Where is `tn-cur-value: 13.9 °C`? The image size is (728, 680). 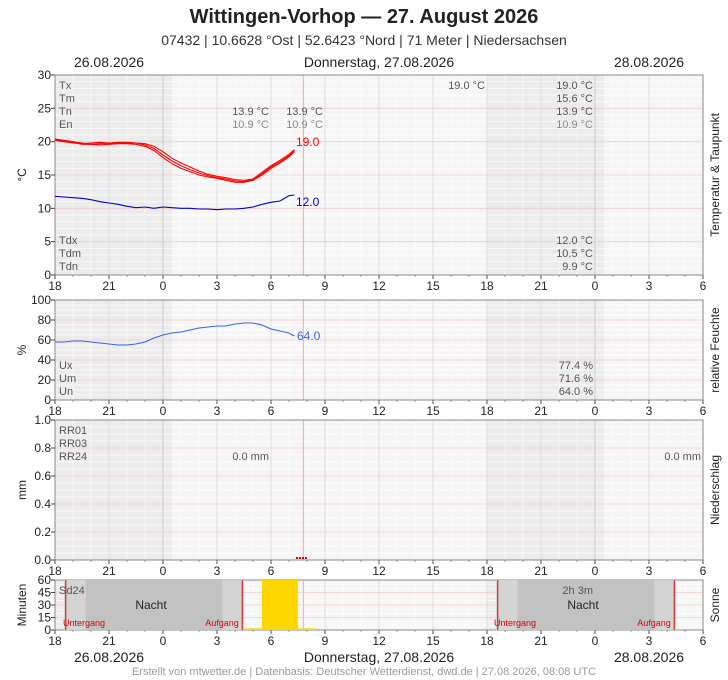
tn-cur-value: 13.9 °C is located at coordinates (304, 112).